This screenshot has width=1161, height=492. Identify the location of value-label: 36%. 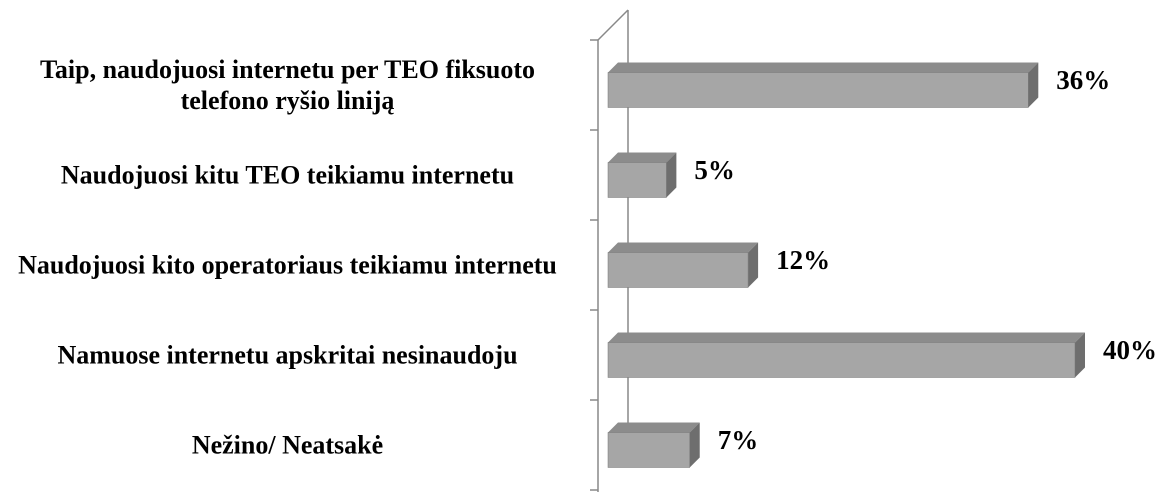
(1083, 80).